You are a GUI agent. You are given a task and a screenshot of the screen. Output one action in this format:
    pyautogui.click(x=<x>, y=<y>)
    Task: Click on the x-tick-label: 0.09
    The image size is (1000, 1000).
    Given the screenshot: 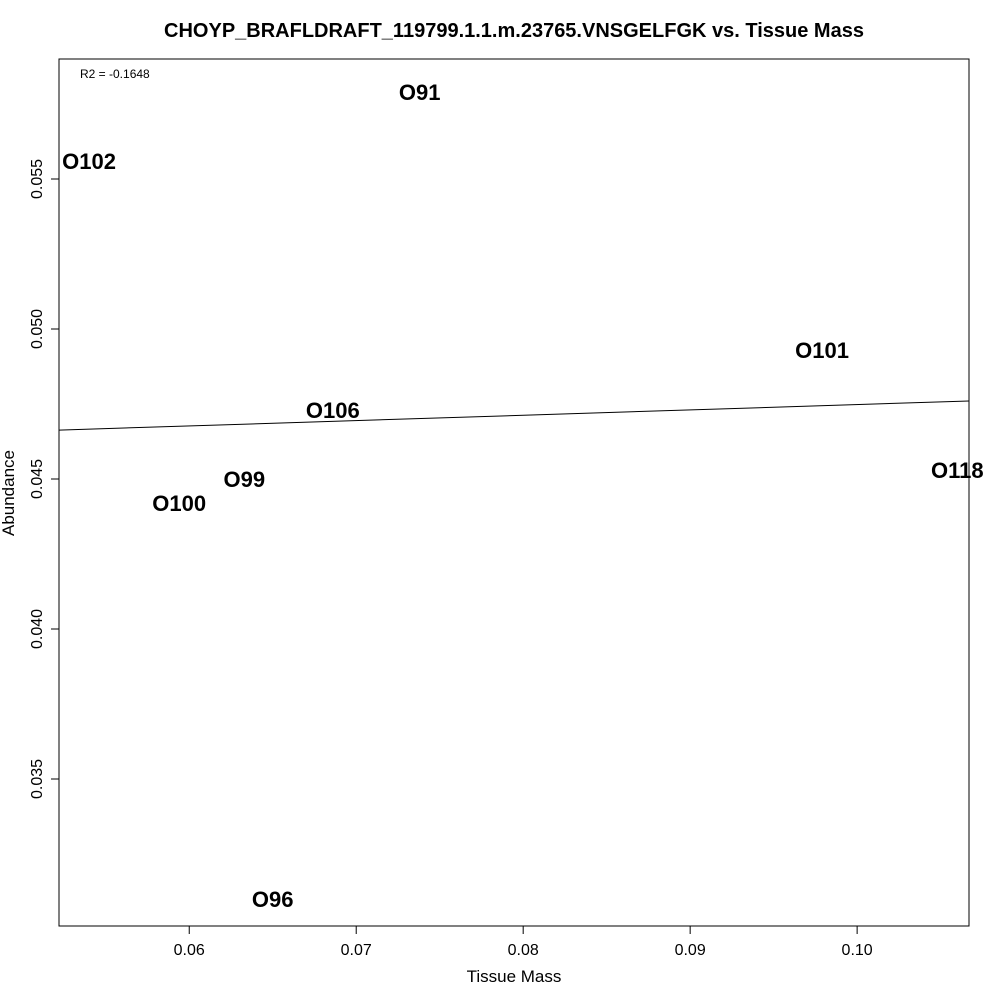 What is the action you would take?
    pyautogui.click(x=690, y=950)
    